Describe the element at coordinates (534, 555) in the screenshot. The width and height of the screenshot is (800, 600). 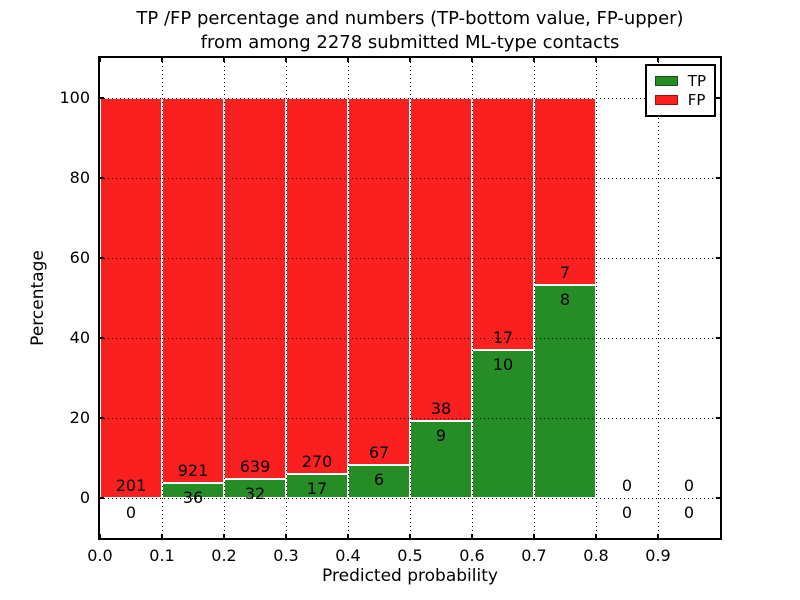
I see `x-tick-label: 0.7` at that location.